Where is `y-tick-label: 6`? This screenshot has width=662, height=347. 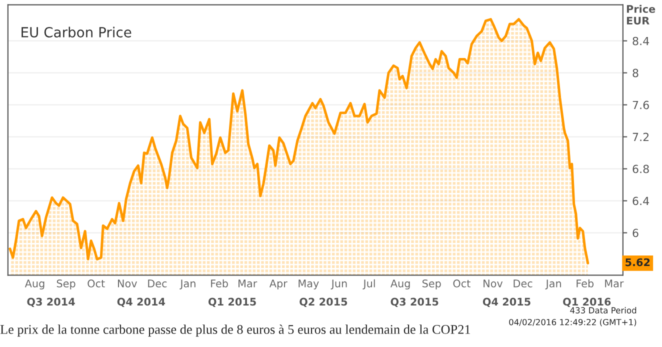 y-tick-label: 6 is located at coordinates (635, 233).